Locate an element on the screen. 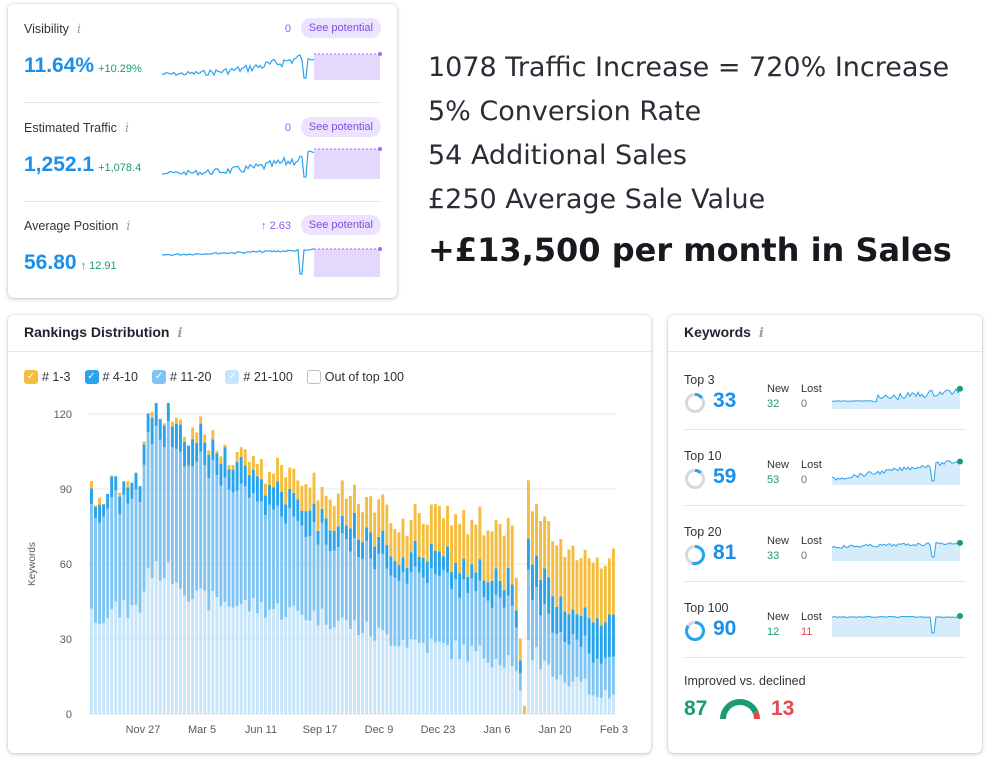 The height and width of the screenshot is (764, 988). card-title: Keywords i is located at coordinates (724, 332).